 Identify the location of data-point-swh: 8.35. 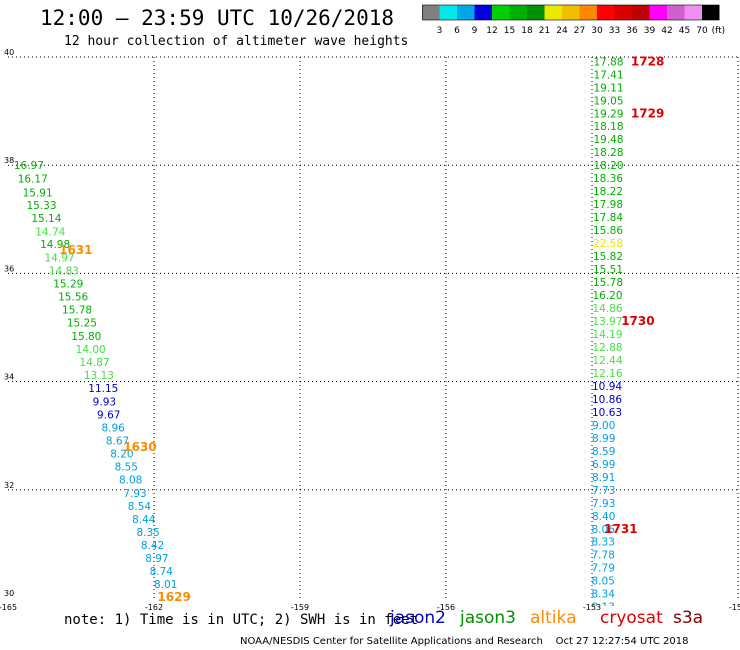
(147, 533).